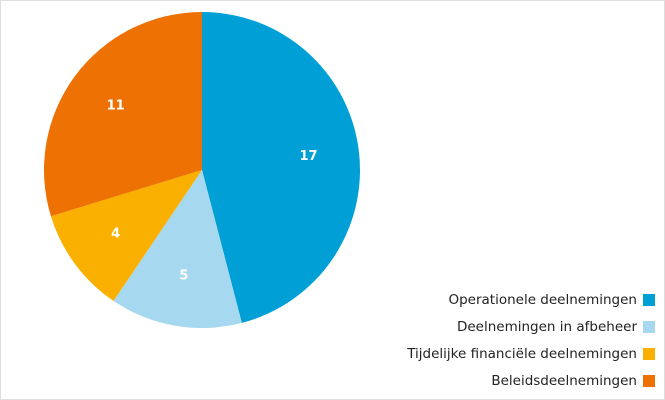  Describe the element at coordinates (115, 233) in the screenshot. I see `data-label: 4` at that location.